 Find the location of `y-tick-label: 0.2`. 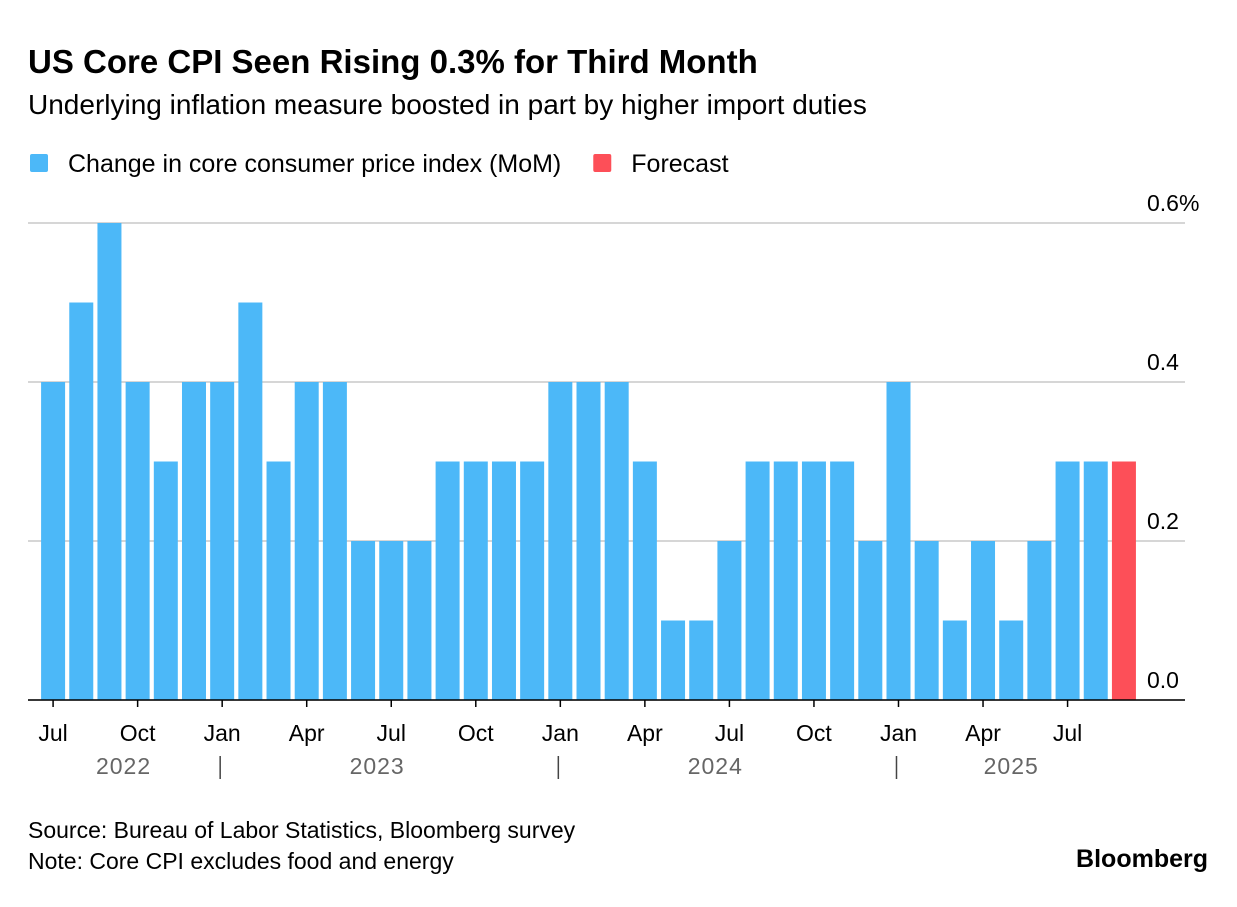

y-tick-label: 0.2 is located at coordinates (1163, 521).